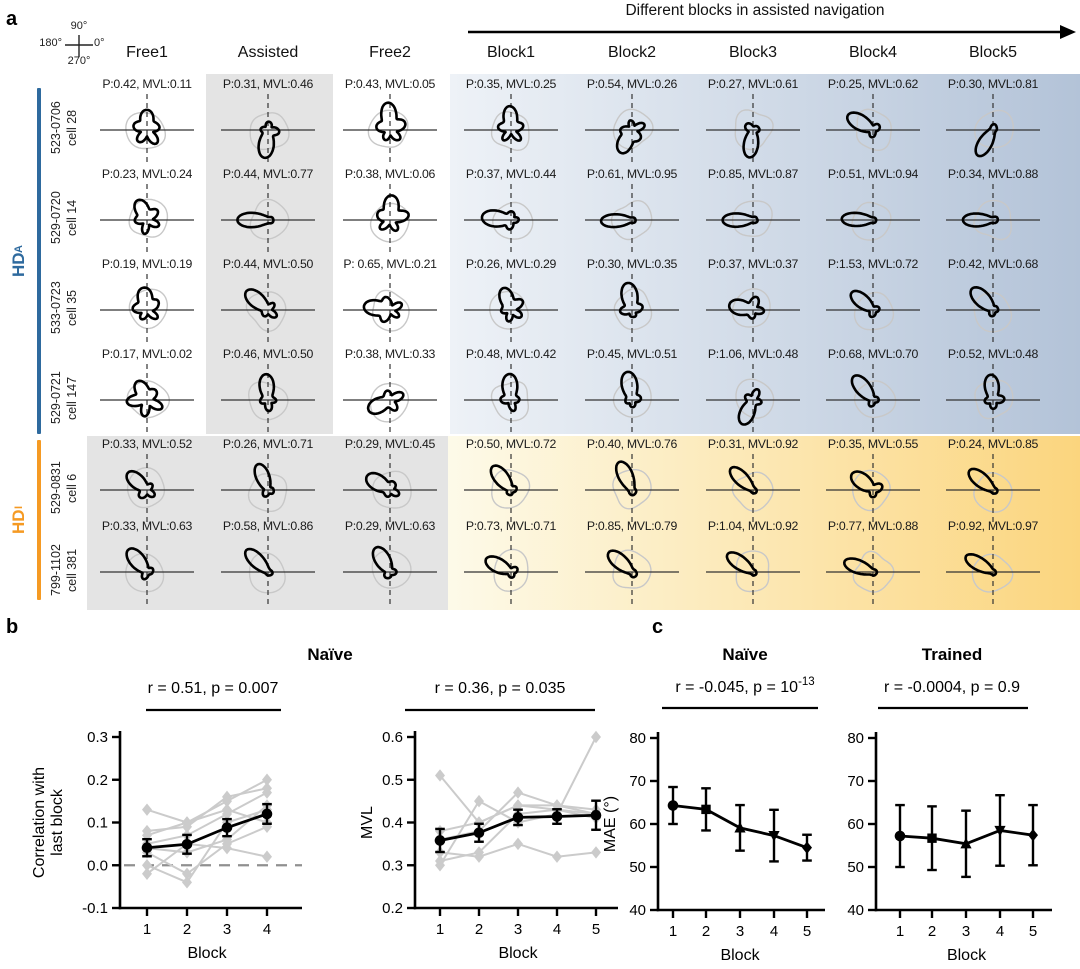 This screenshot has height=969, width=1080. I want to click on row-id: 533-0723, so click(55, 308).